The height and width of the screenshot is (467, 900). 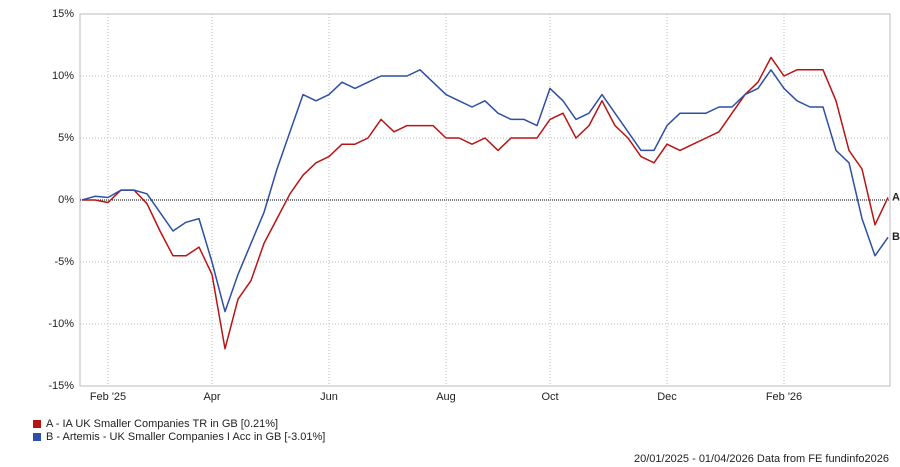 What do you see at coordinates (784, 397) in the screenshot?
I see `x-tick-label: Feb '26` at bounding box center [784, 397].